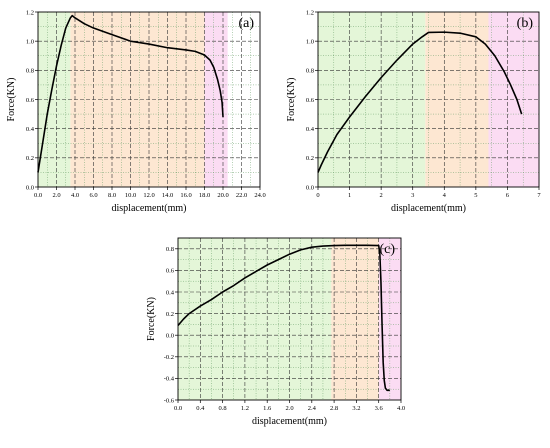 The height and width of the screenshot is (448, 550). What do you see at coordinates (148, 195) in the screenshot?
I see `x-tick-label: 12.0` at bounding box center [148, 195].